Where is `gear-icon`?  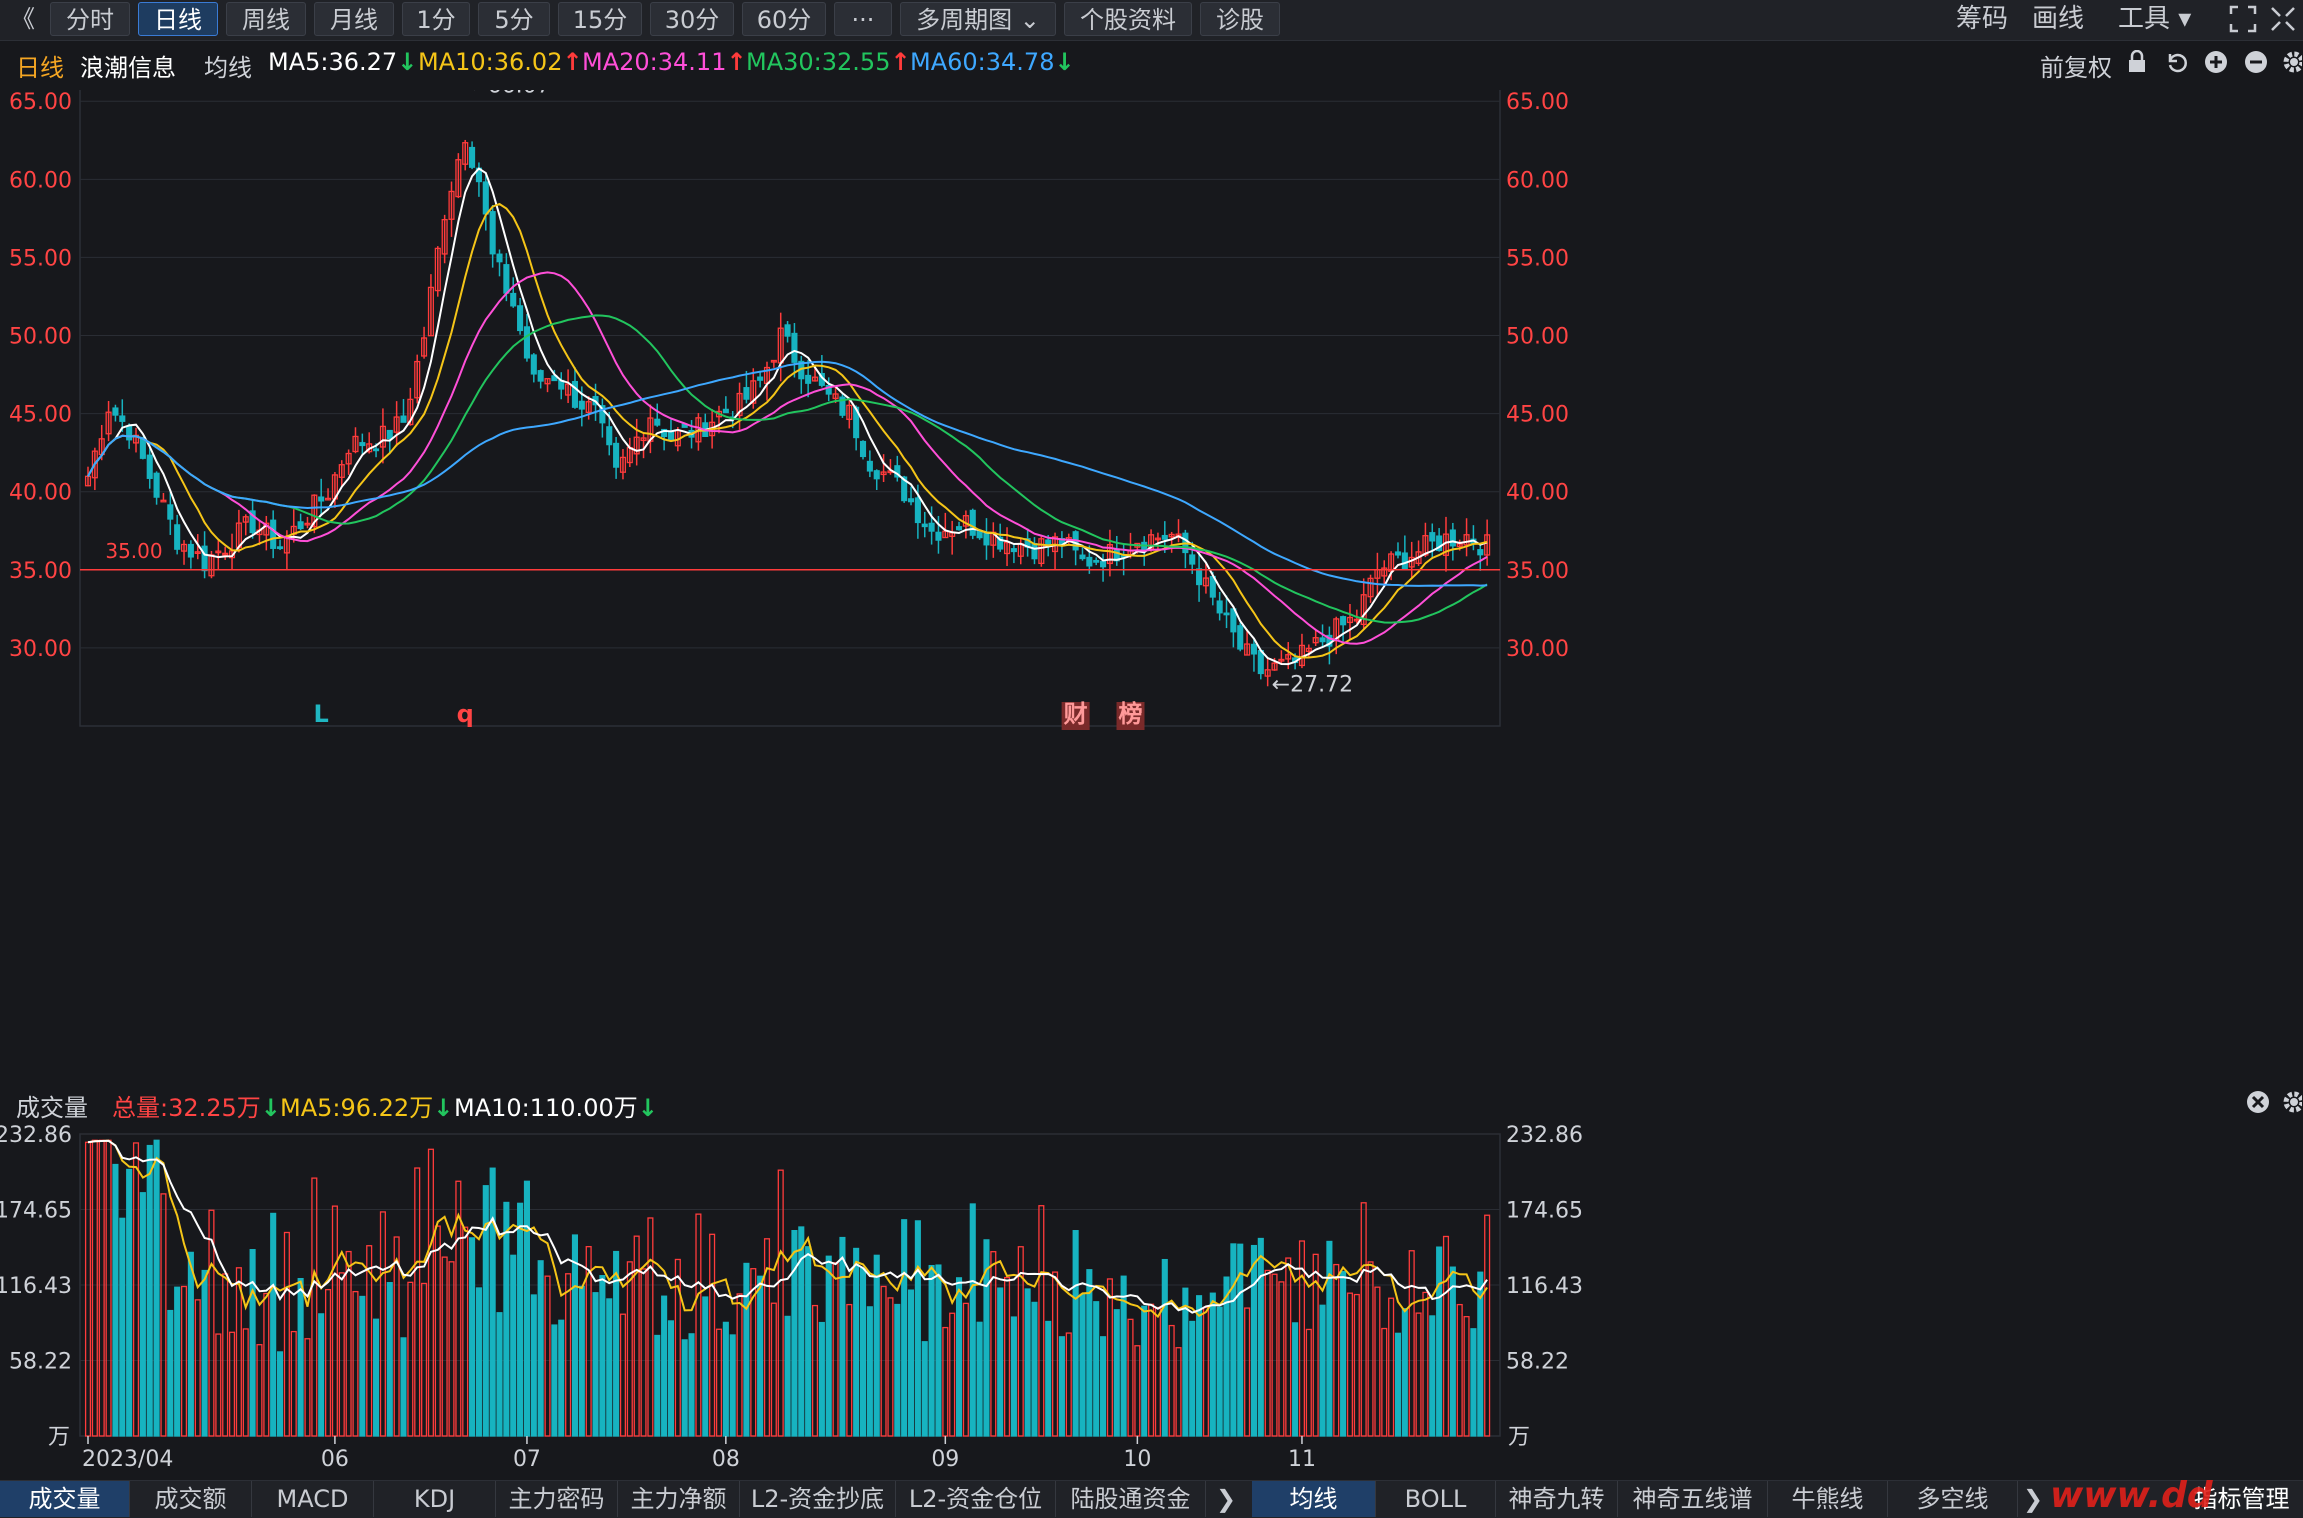 gear-icon is located at coordinates (2292, 65).